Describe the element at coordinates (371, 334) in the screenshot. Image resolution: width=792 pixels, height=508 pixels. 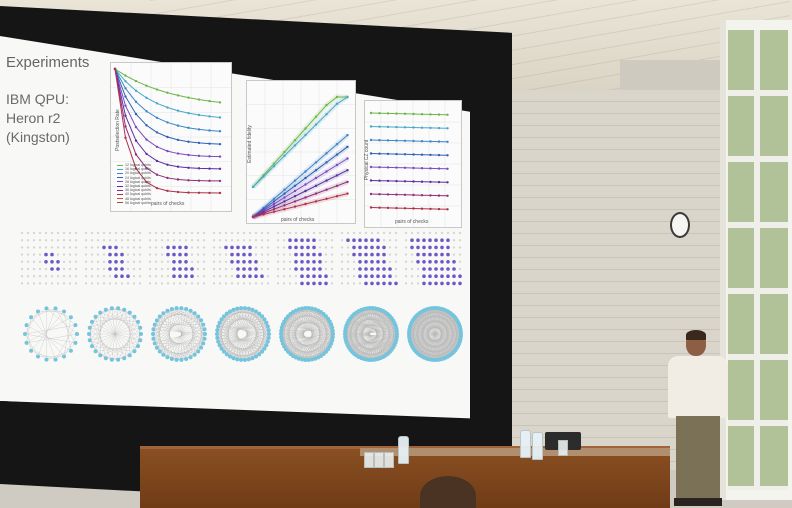
I see `graph-svg` at that location.